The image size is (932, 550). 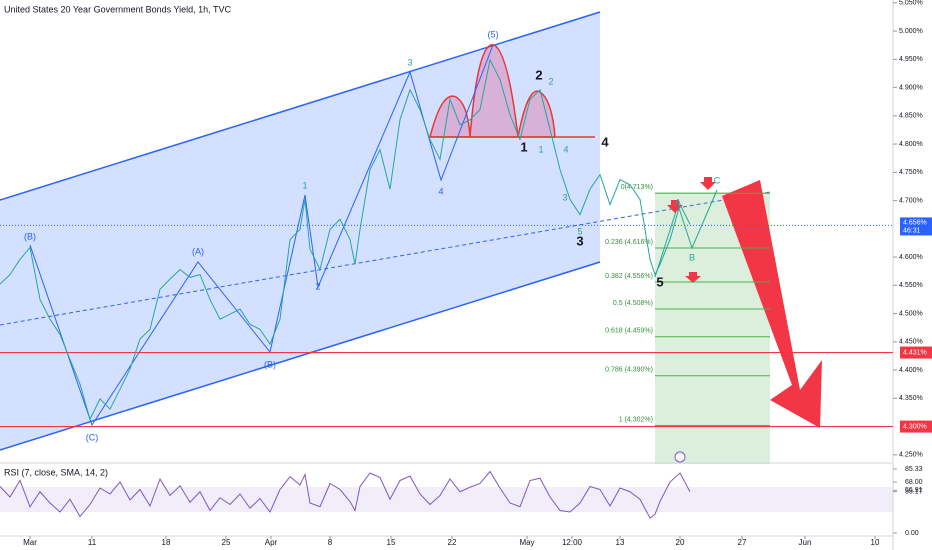 I want to click on last-price-tag, so click(x=916, y=226).